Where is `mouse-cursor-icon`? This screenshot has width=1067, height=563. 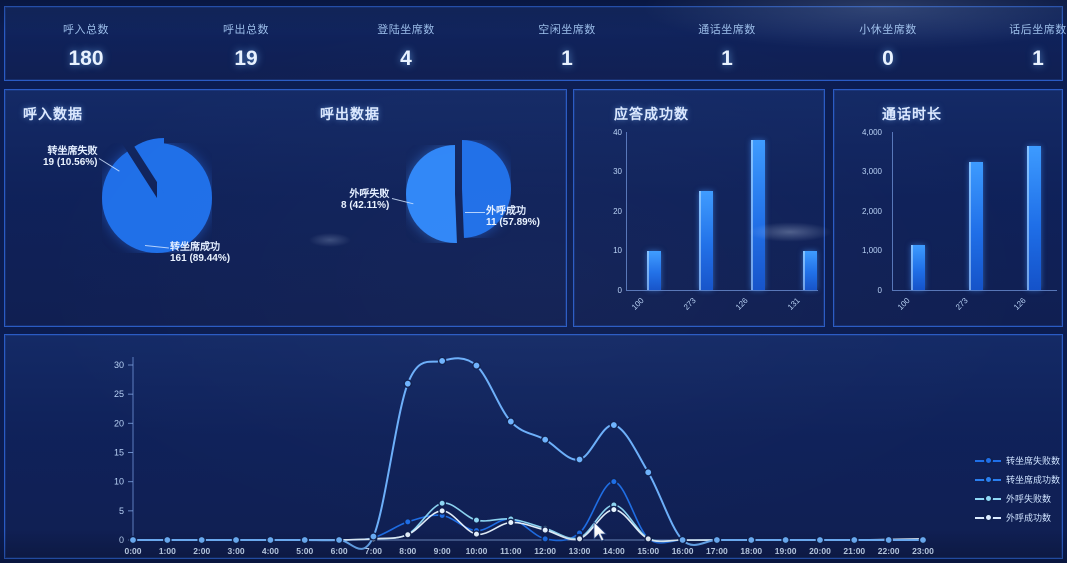
mouse-cursor-icon is located at coordinates (600, 531).